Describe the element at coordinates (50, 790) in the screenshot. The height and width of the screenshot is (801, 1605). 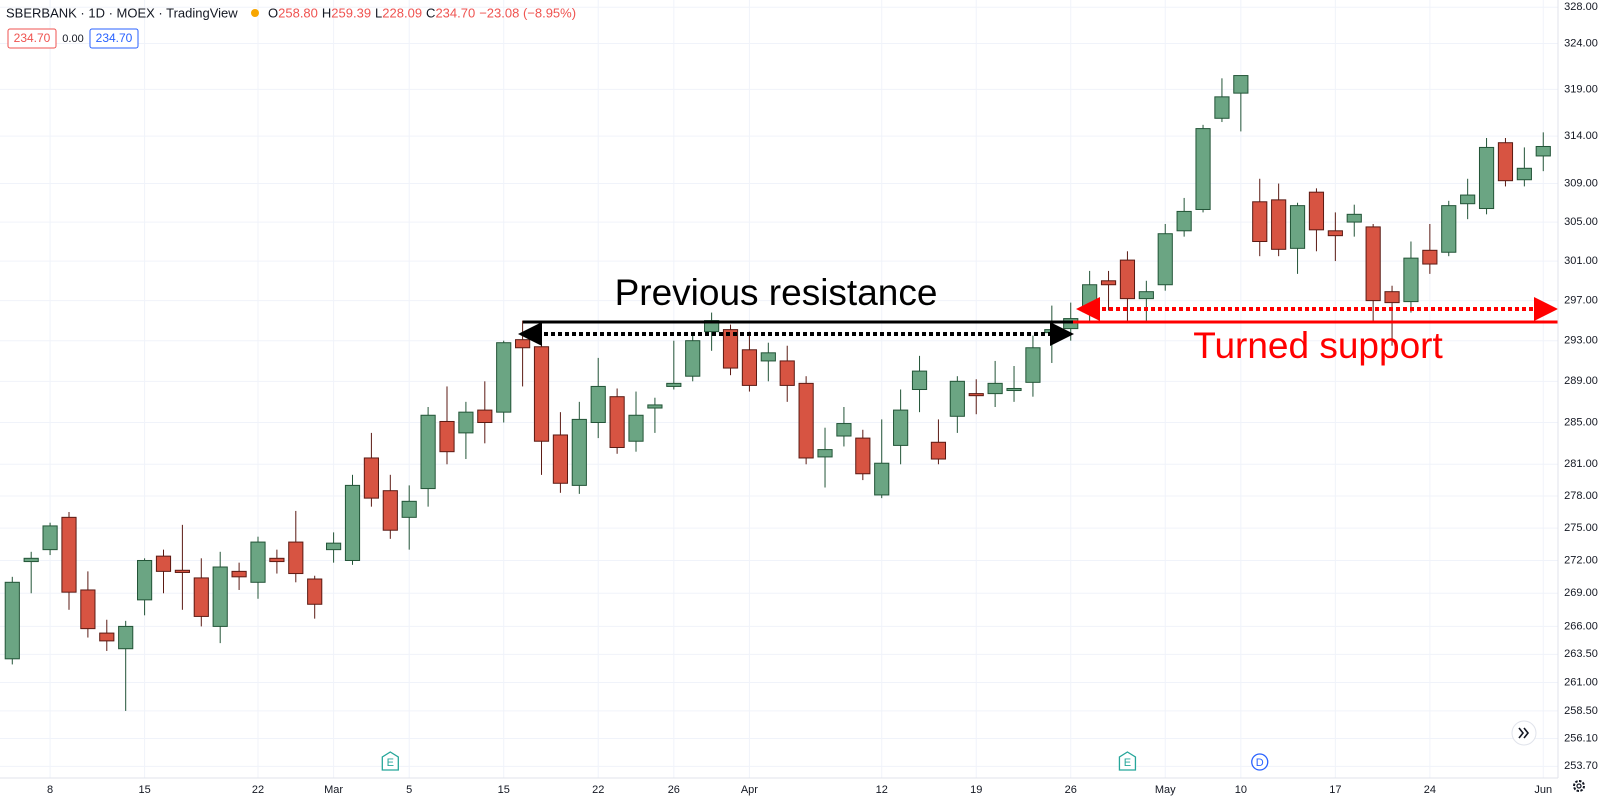
I see `x-tick-label: 8` at that location.